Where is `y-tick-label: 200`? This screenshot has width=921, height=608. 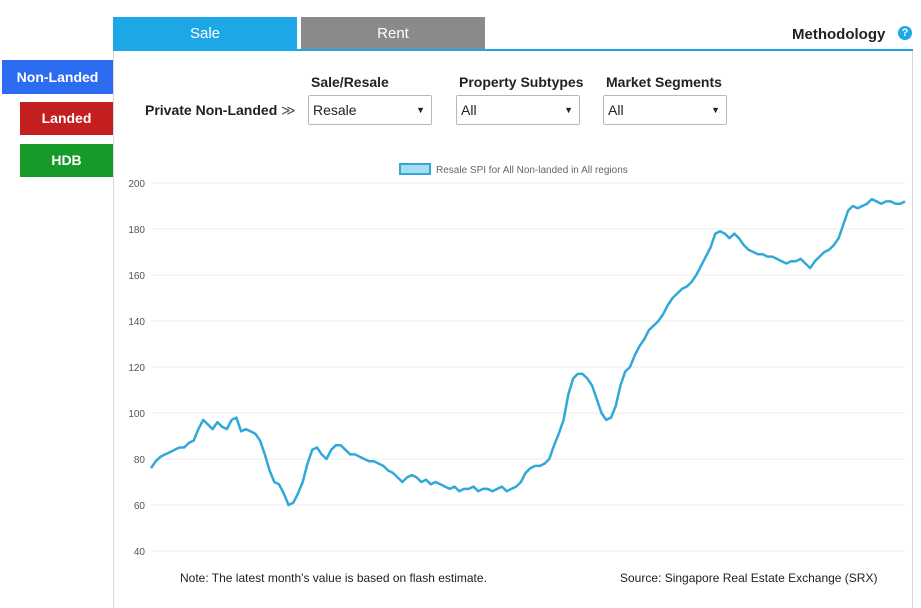 y-tick-label: 200 is located at coordinates (136, 184).